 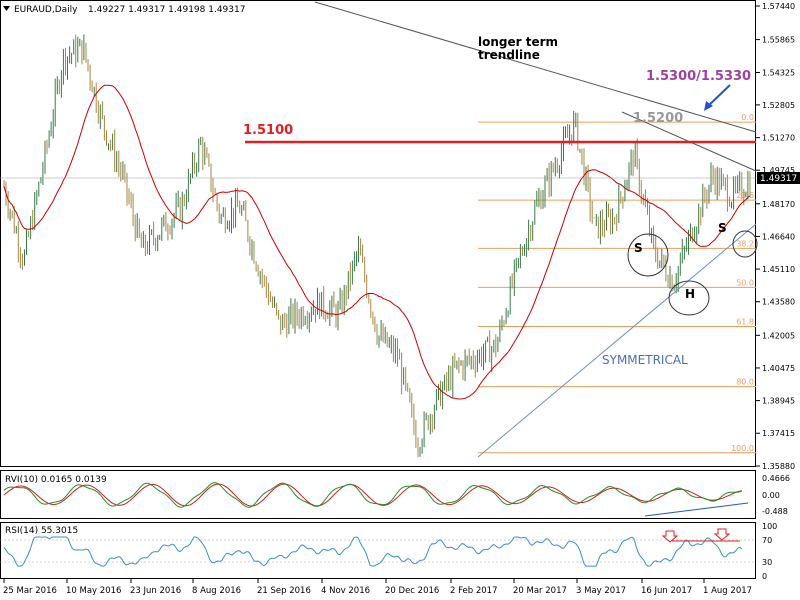 I want to click on date-tick-label: 23 Jun 2016, so click(x=155, y=591).